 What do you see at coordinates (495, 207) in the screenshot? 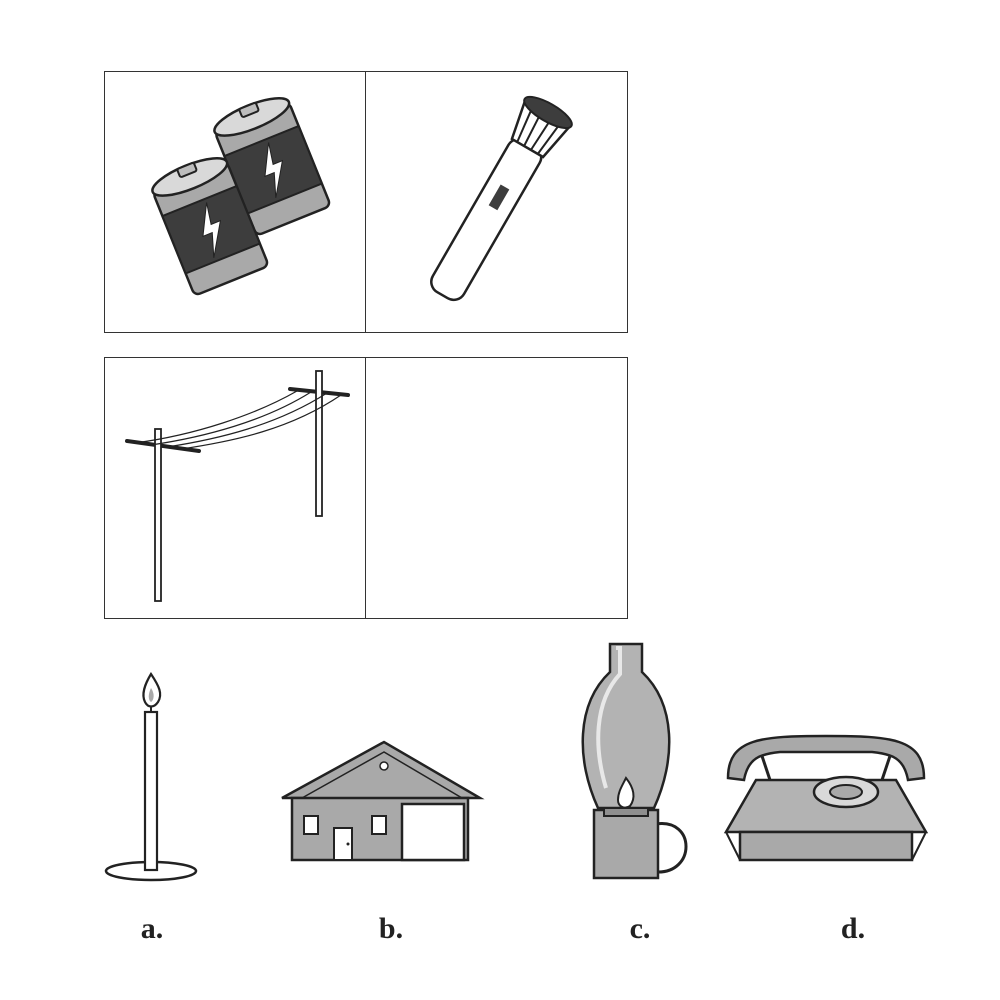
I see `flashlight-icon` at bounding box center [495, 207].